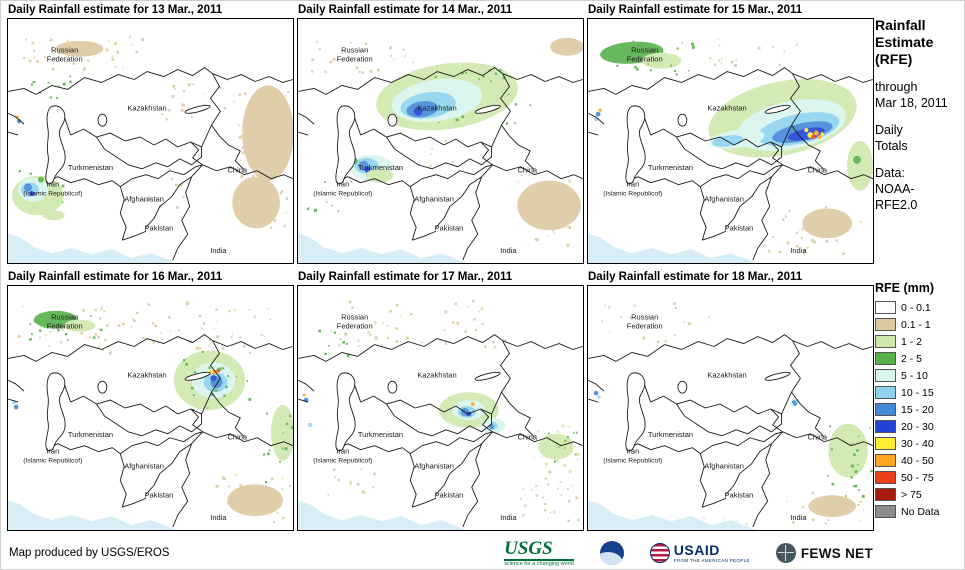  I want to click on legend-label: 40 - 50, so click(917, 460).